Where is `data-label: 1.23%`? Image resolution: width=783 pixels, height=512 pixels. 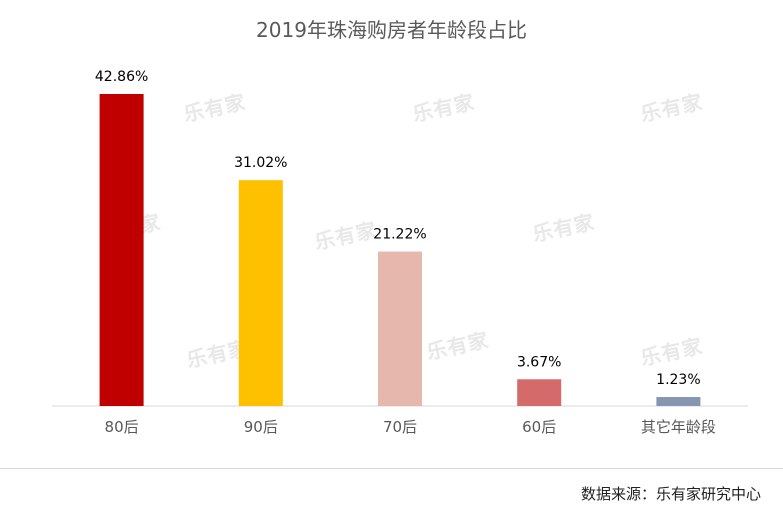 data-label: 1.23% is located at coordinates (678, 380).